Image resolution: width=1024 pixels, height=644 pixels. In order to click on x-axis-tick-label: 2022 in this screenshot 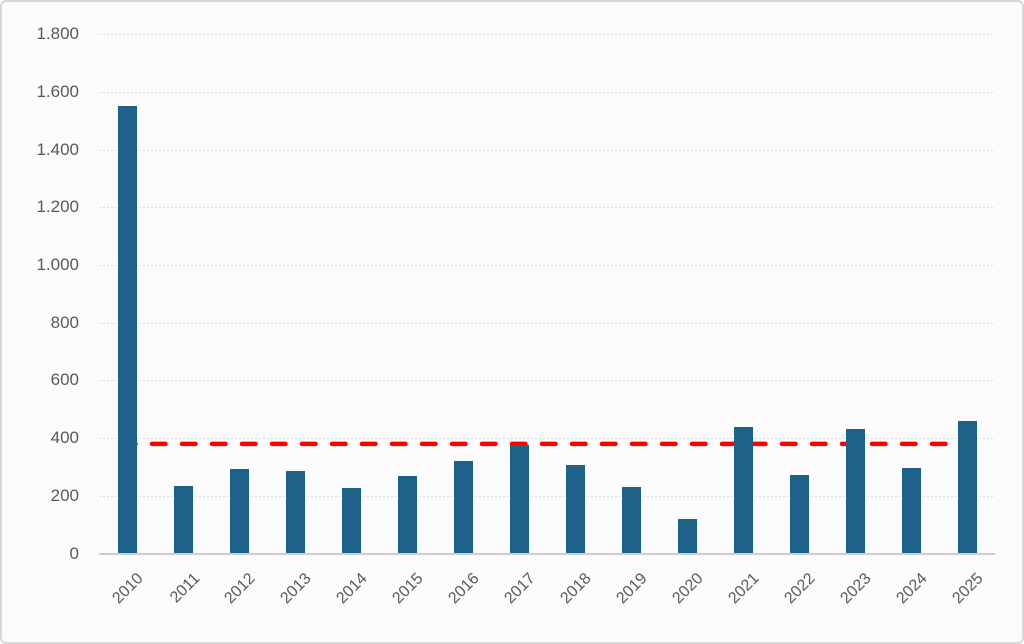, I will do `click(800, 589)`.